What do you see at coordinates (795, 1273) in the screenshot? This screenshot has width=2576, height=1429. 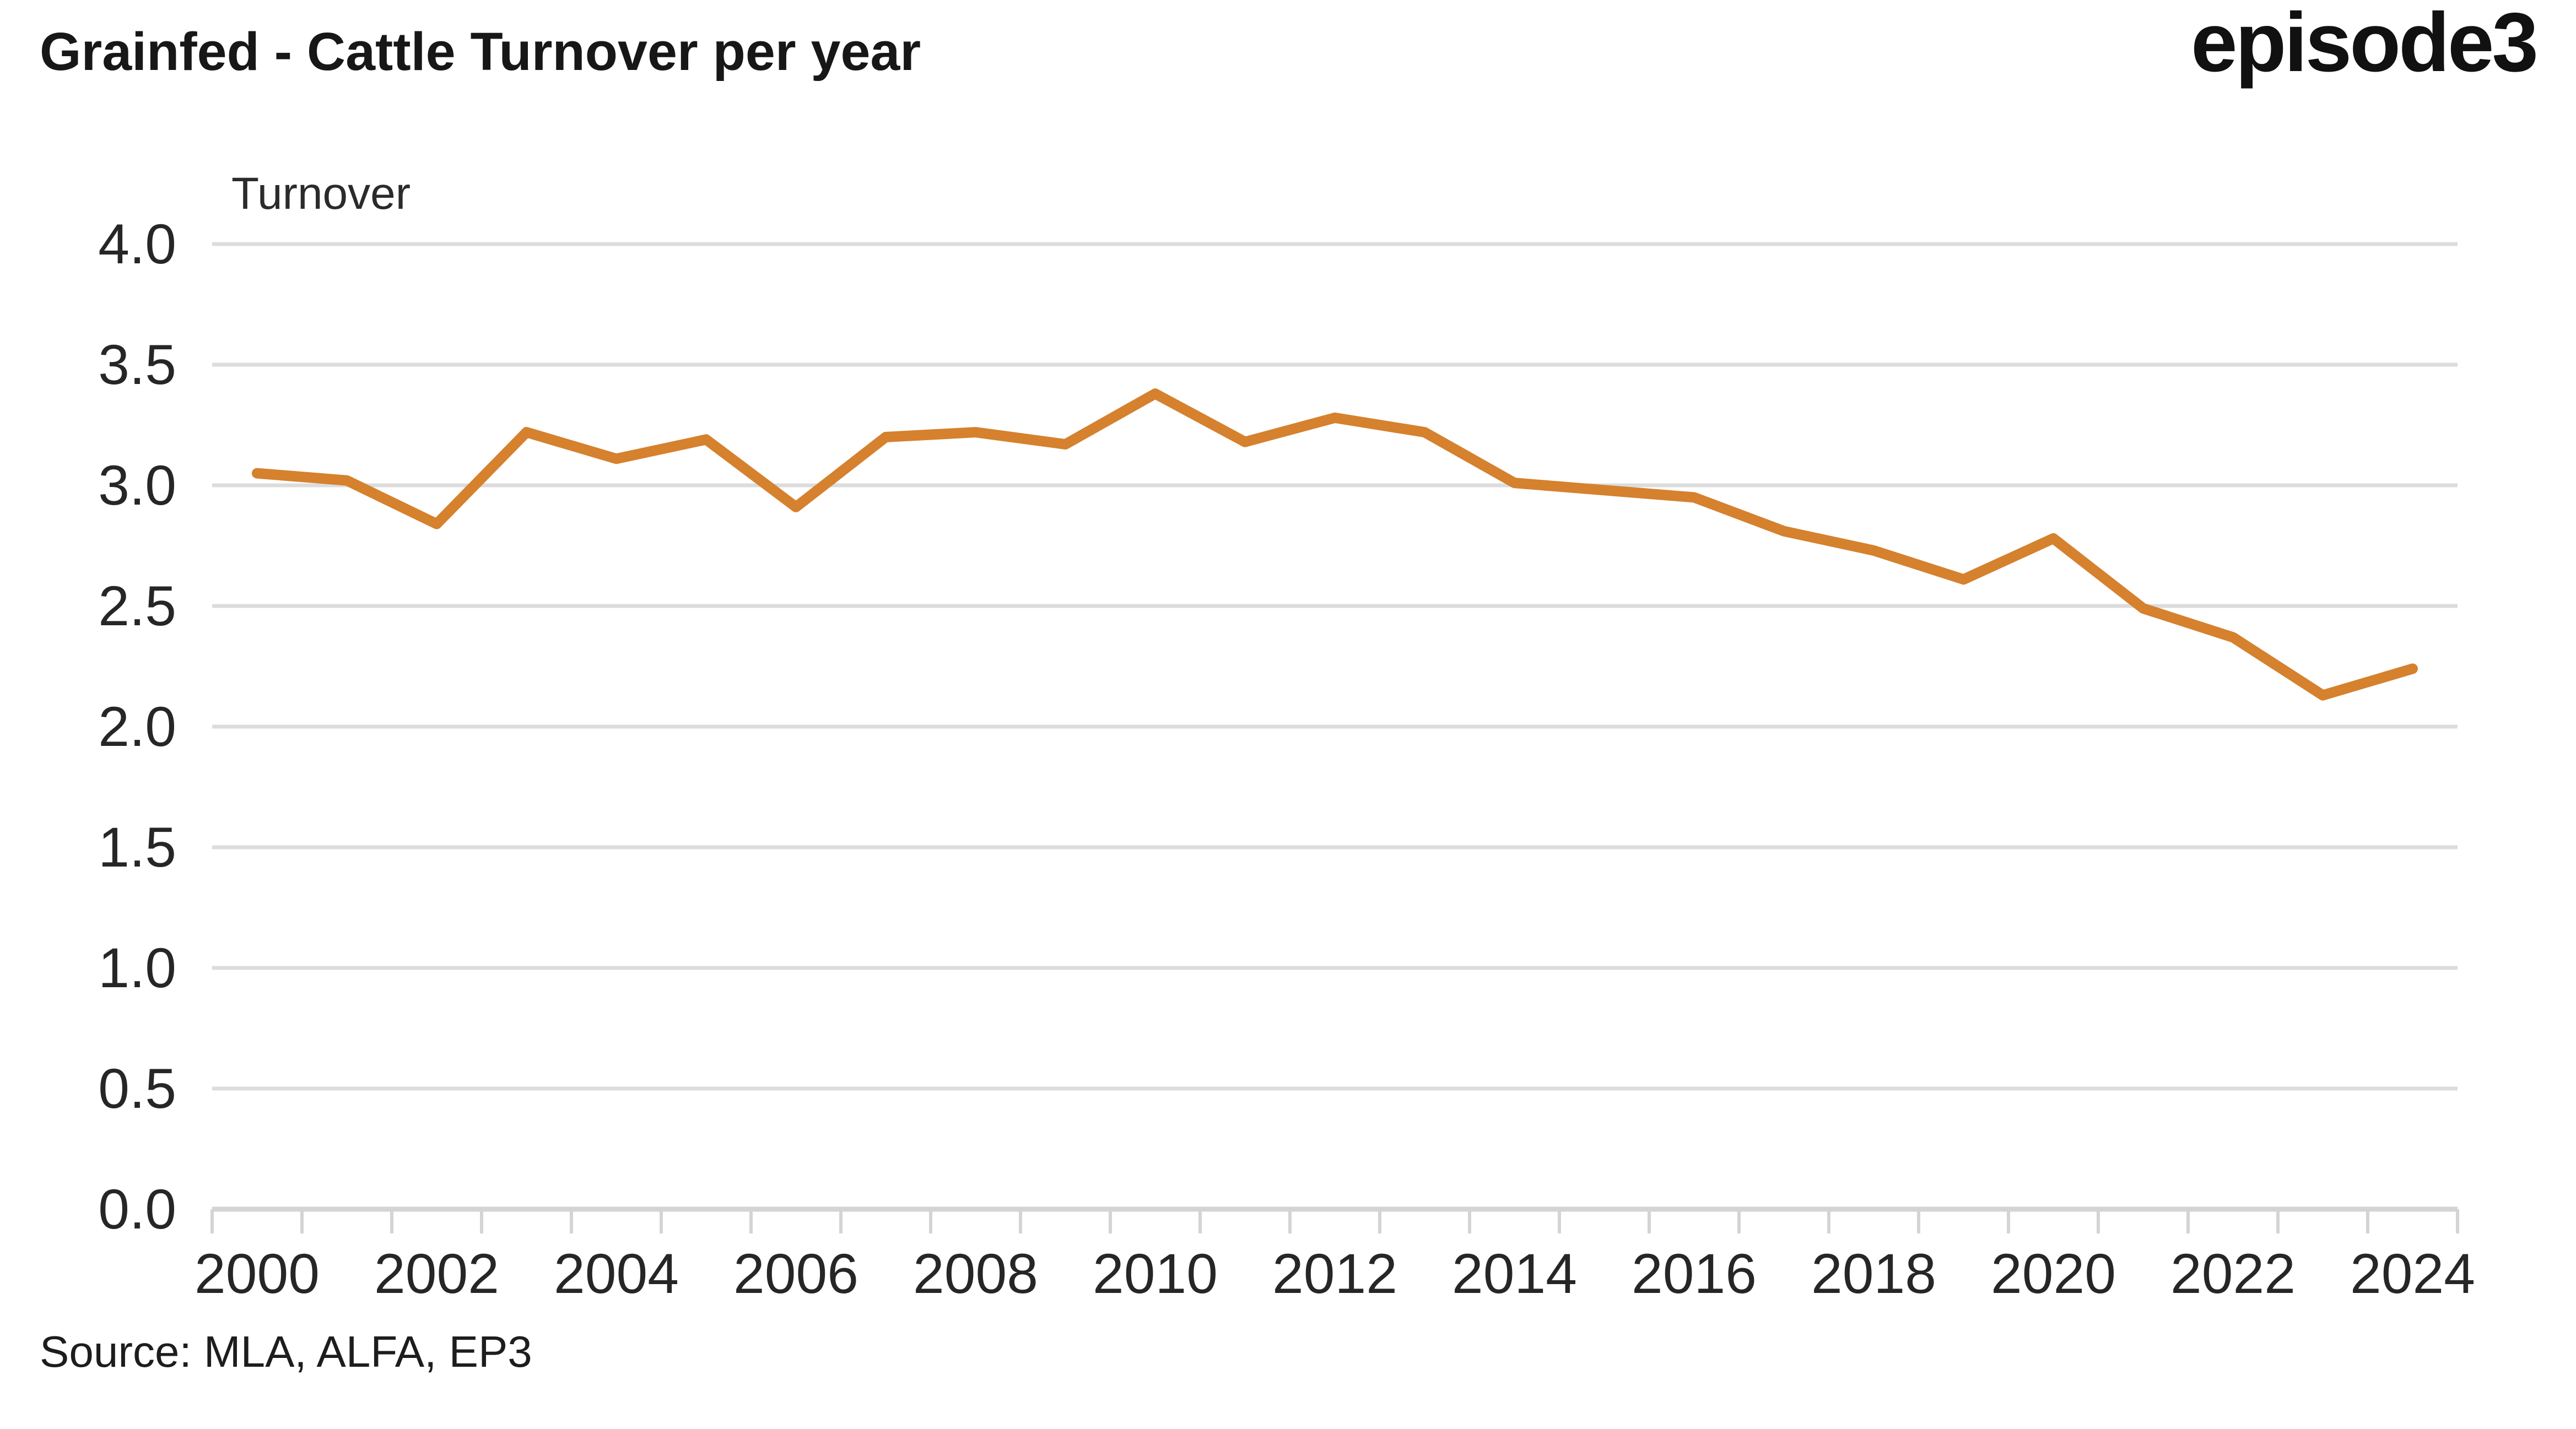 I see `x-tick-label: 2006` at bounding box center [795, 1273].